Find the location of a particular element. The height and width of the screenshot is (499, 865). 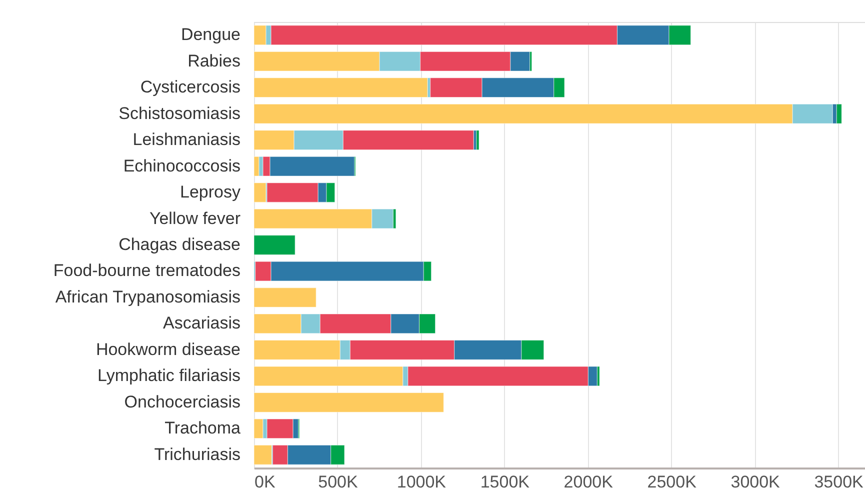

y-tick-label: African Trypanosomiasis is located at coordinates (147, 296).